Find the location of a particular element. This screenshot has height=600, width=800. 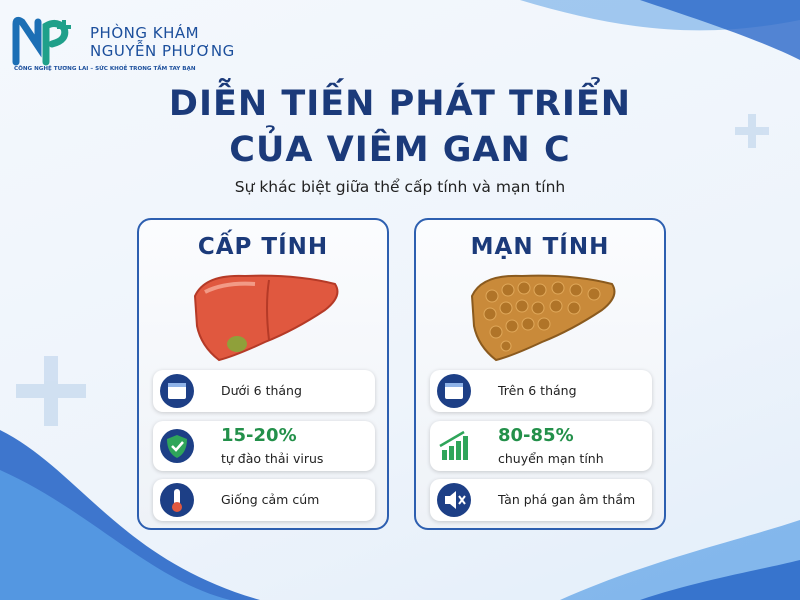

info-item: 15-20% tự đào thải virus is located at coordinates (264, 446).